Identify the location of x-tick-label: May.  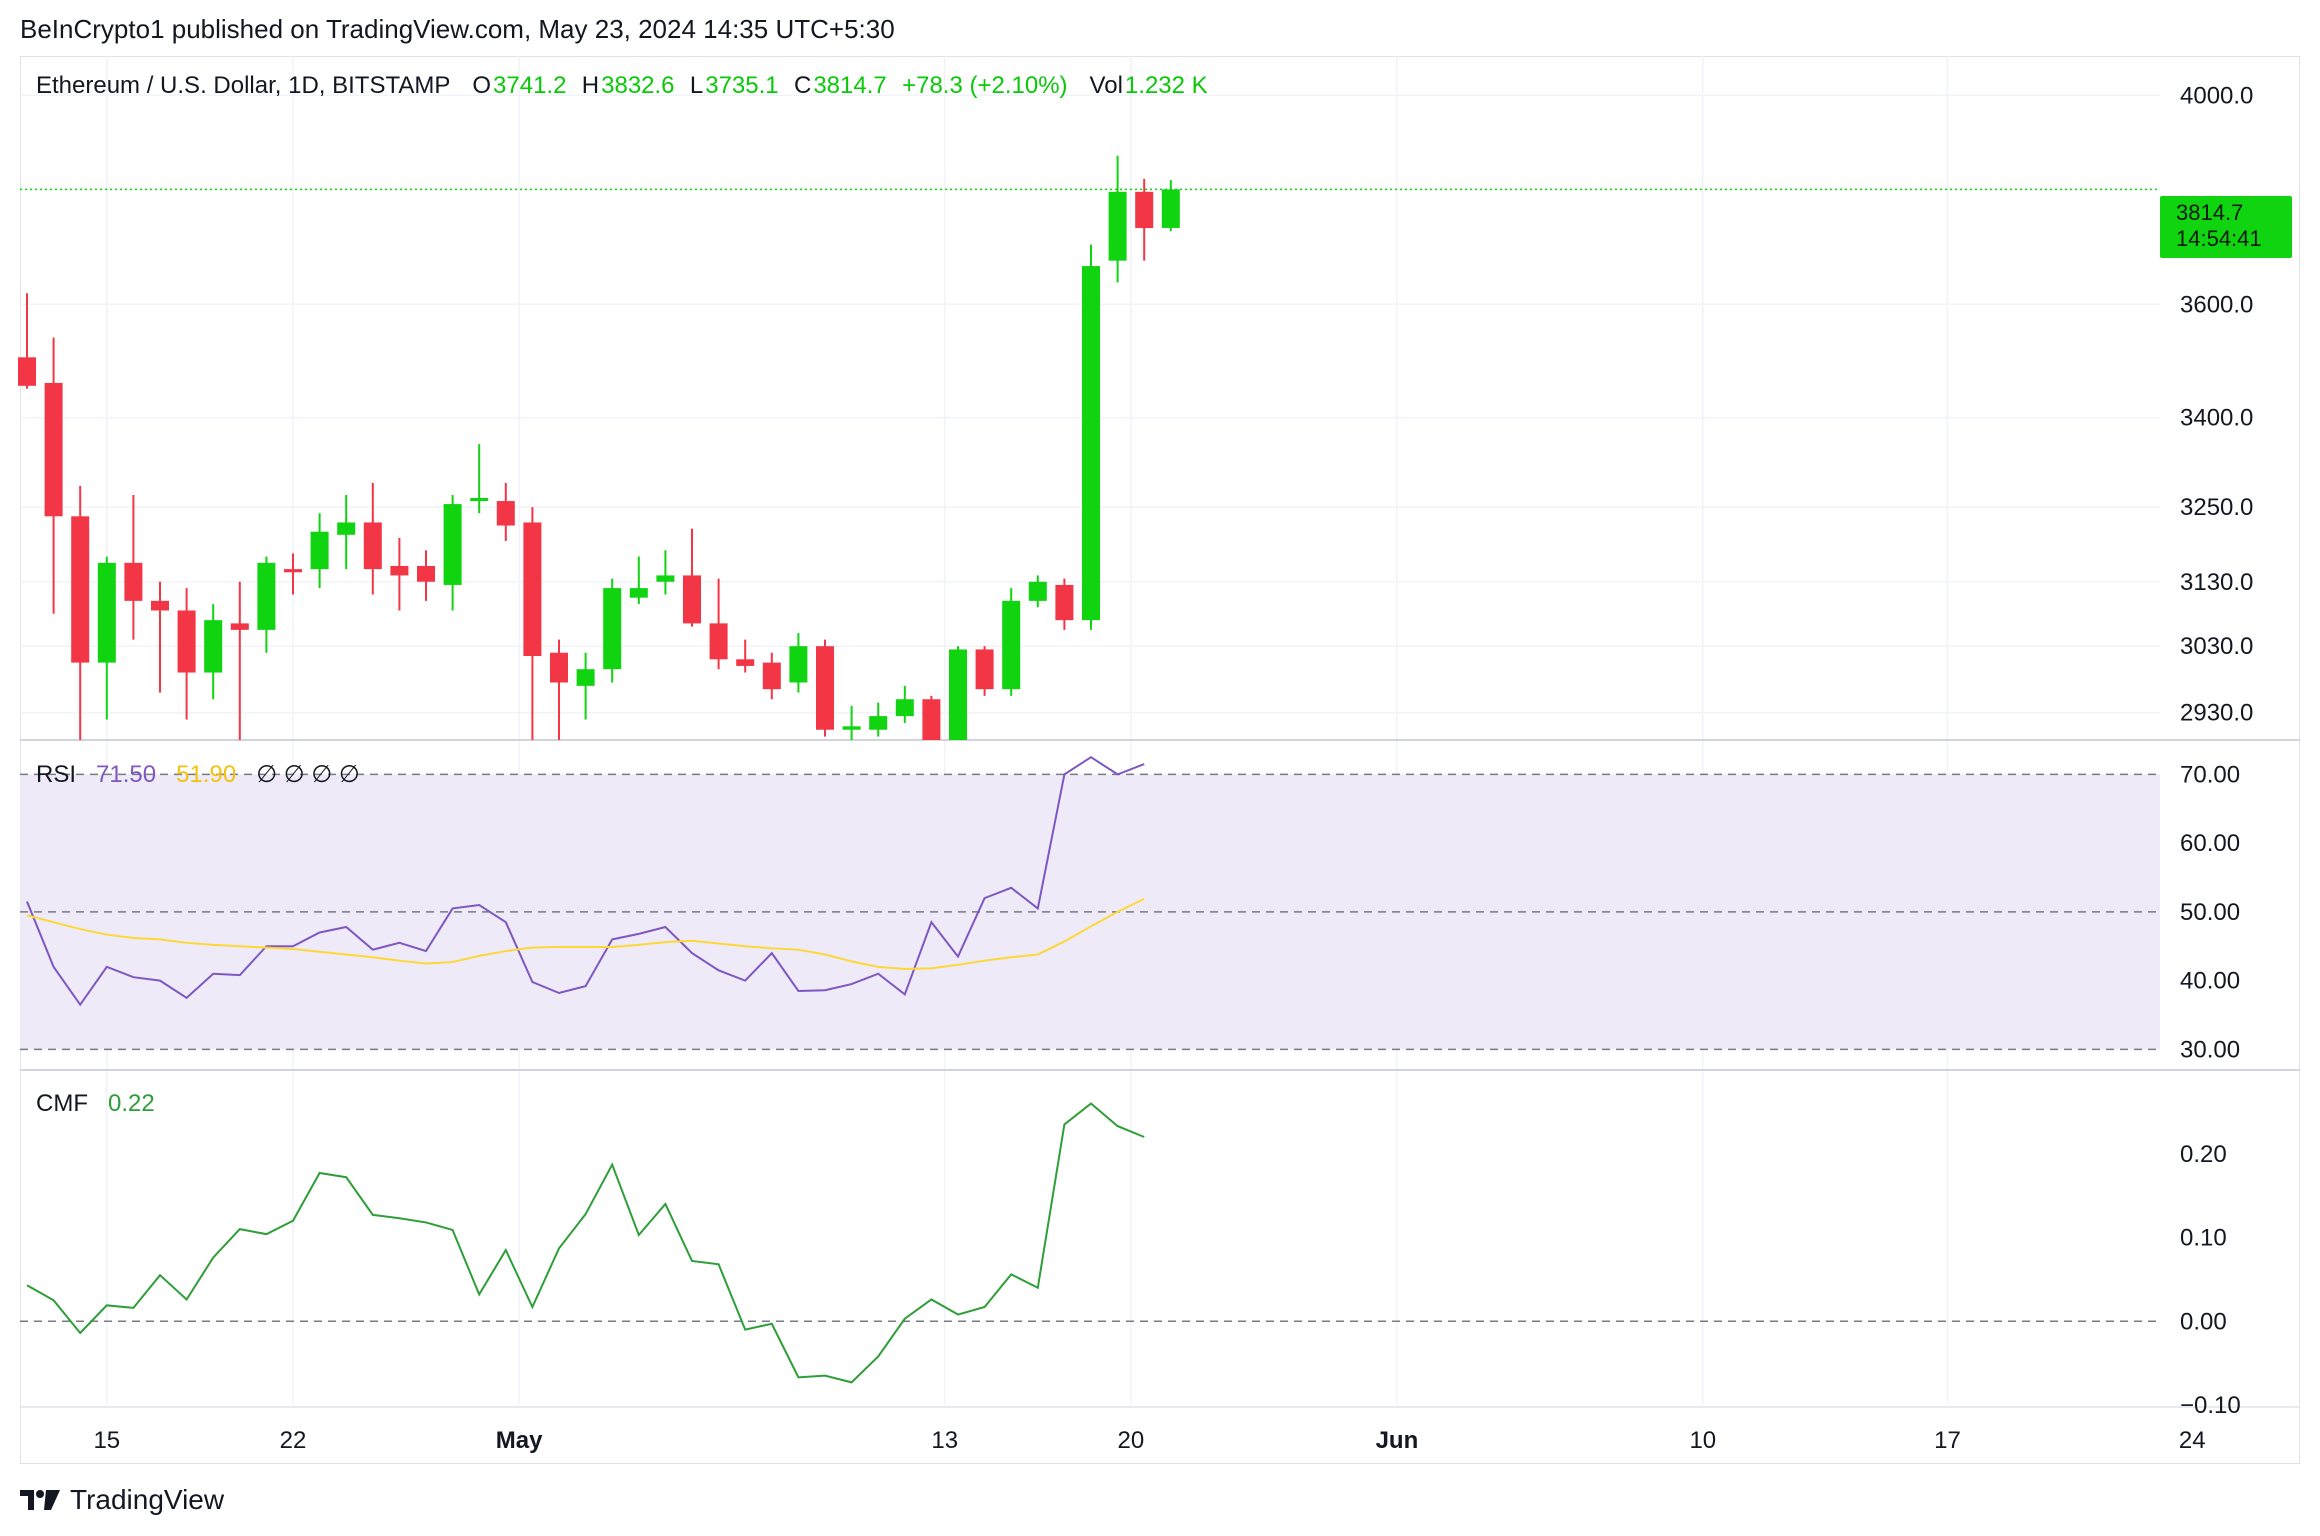
(519, 1440).